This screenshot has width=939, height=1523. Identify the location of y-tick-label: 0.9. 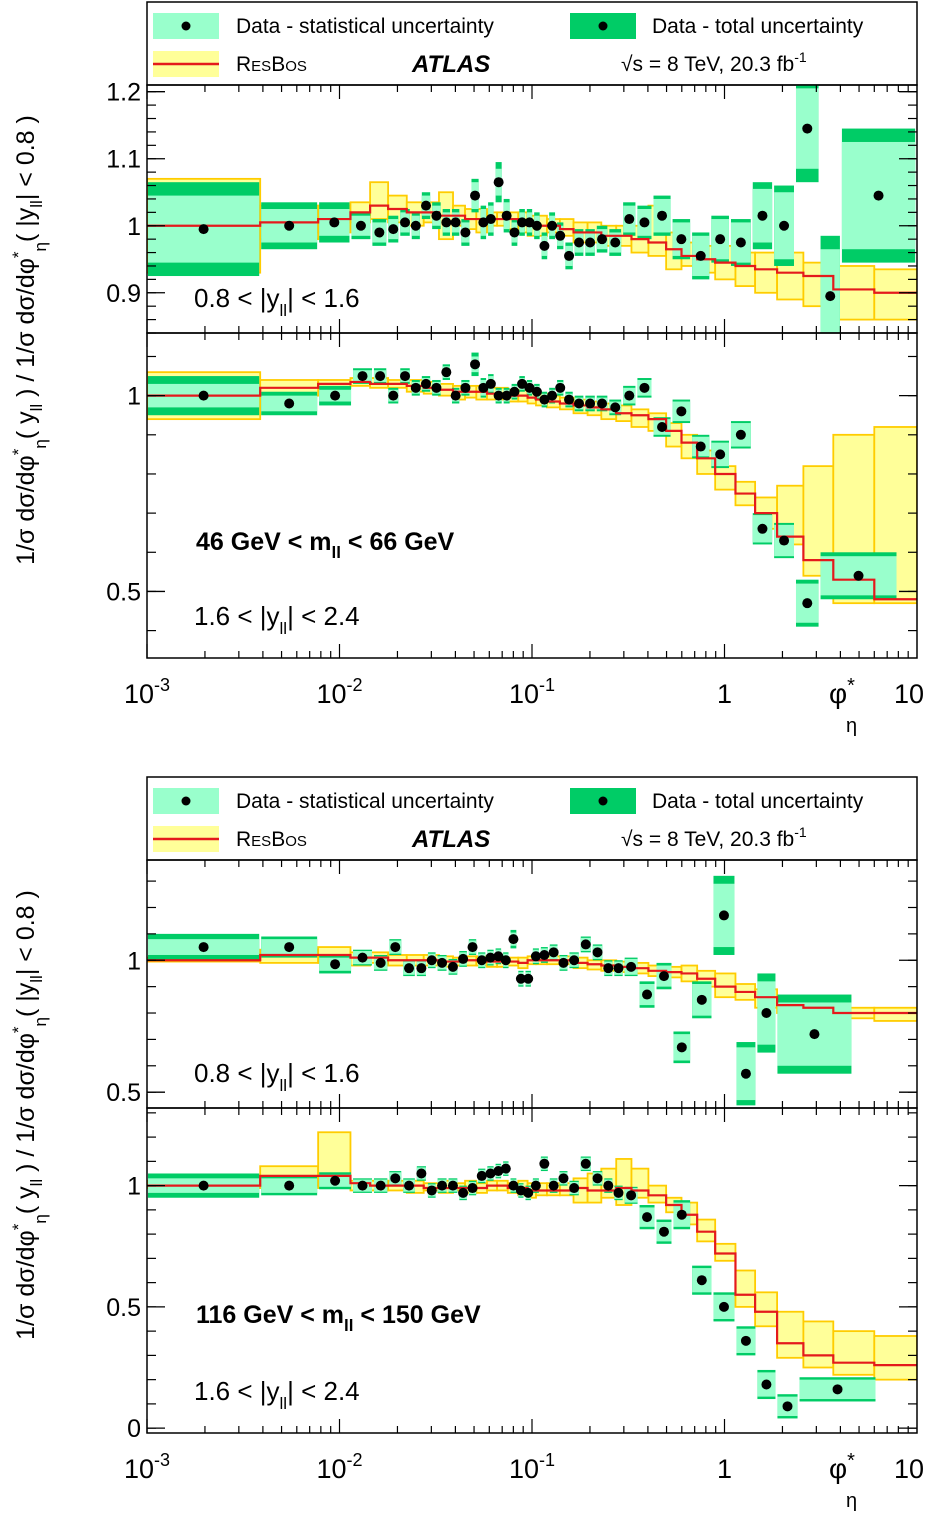
(123, 294).